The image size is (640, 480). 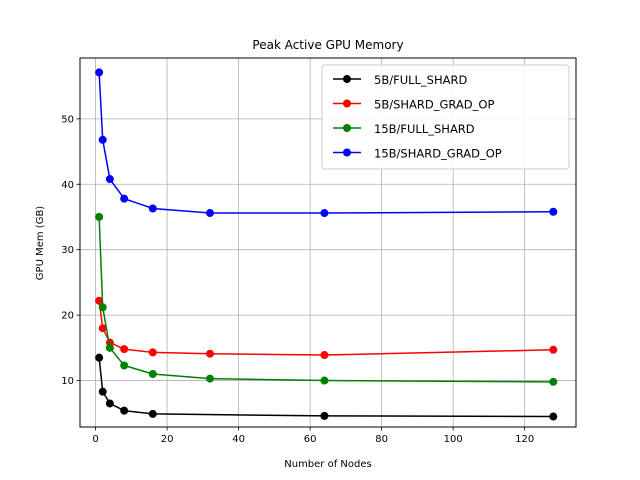 I want to click on series-5b-shard-grad-op, so click(x=326, y=328).